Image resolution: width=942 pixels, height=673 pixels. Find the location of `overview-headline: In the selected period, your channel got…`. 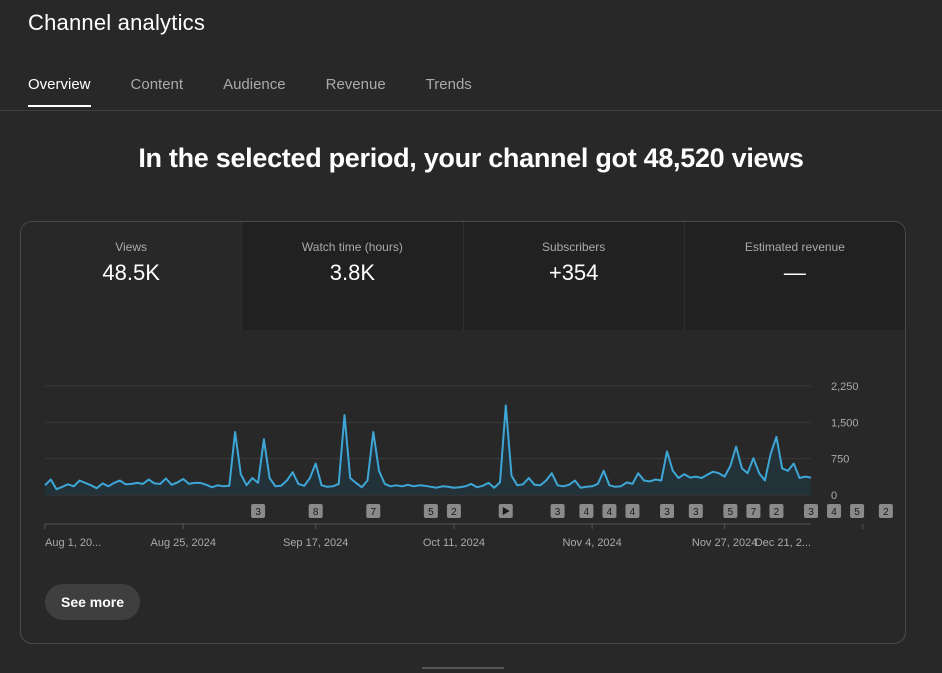

overview-headline: In the selected period, your channel got… is located at coordinates (471, 158).